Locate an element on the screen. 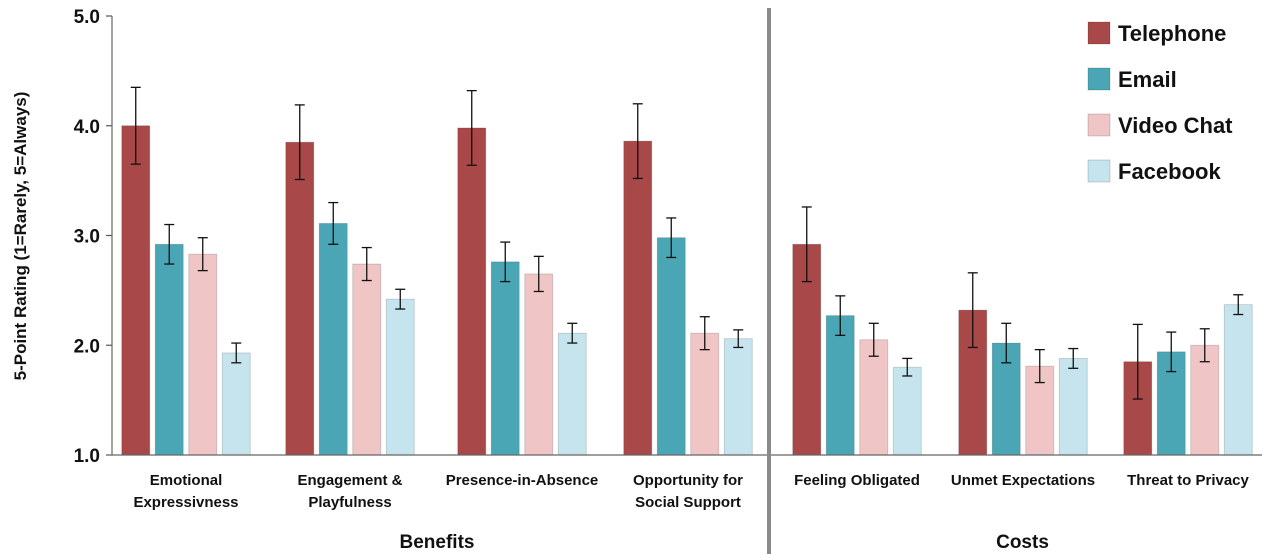  x-category-label: Unmet Expectations is located at coordinates (1023, 480).